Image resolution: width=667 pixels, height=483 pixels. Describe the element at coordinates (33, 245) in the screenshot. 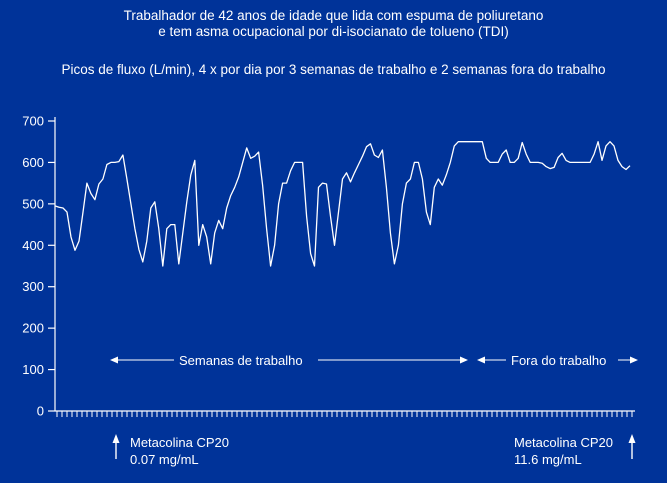

I see `y-tick-label: 400` at that location.